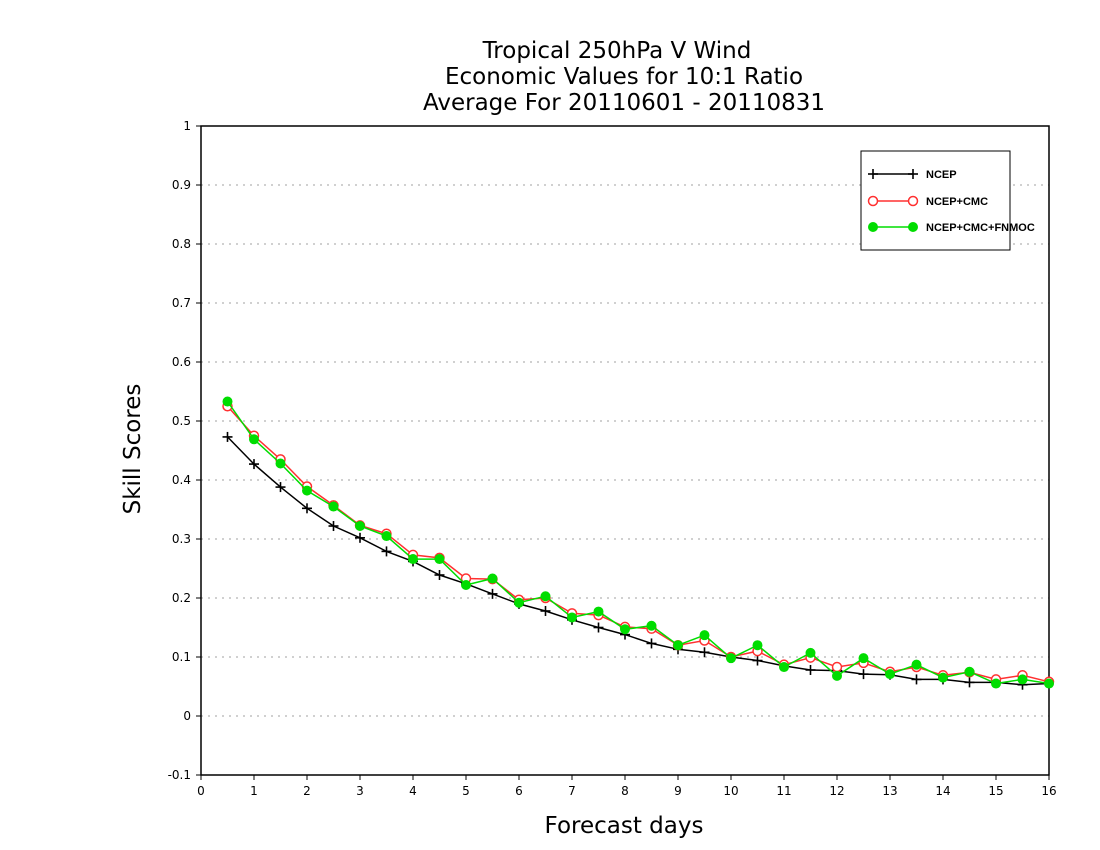  What do you see at coordinates (133, 449) in the screenshot?
I see `y-axis-label: Skill Scores` at bounding box center [133, 449].